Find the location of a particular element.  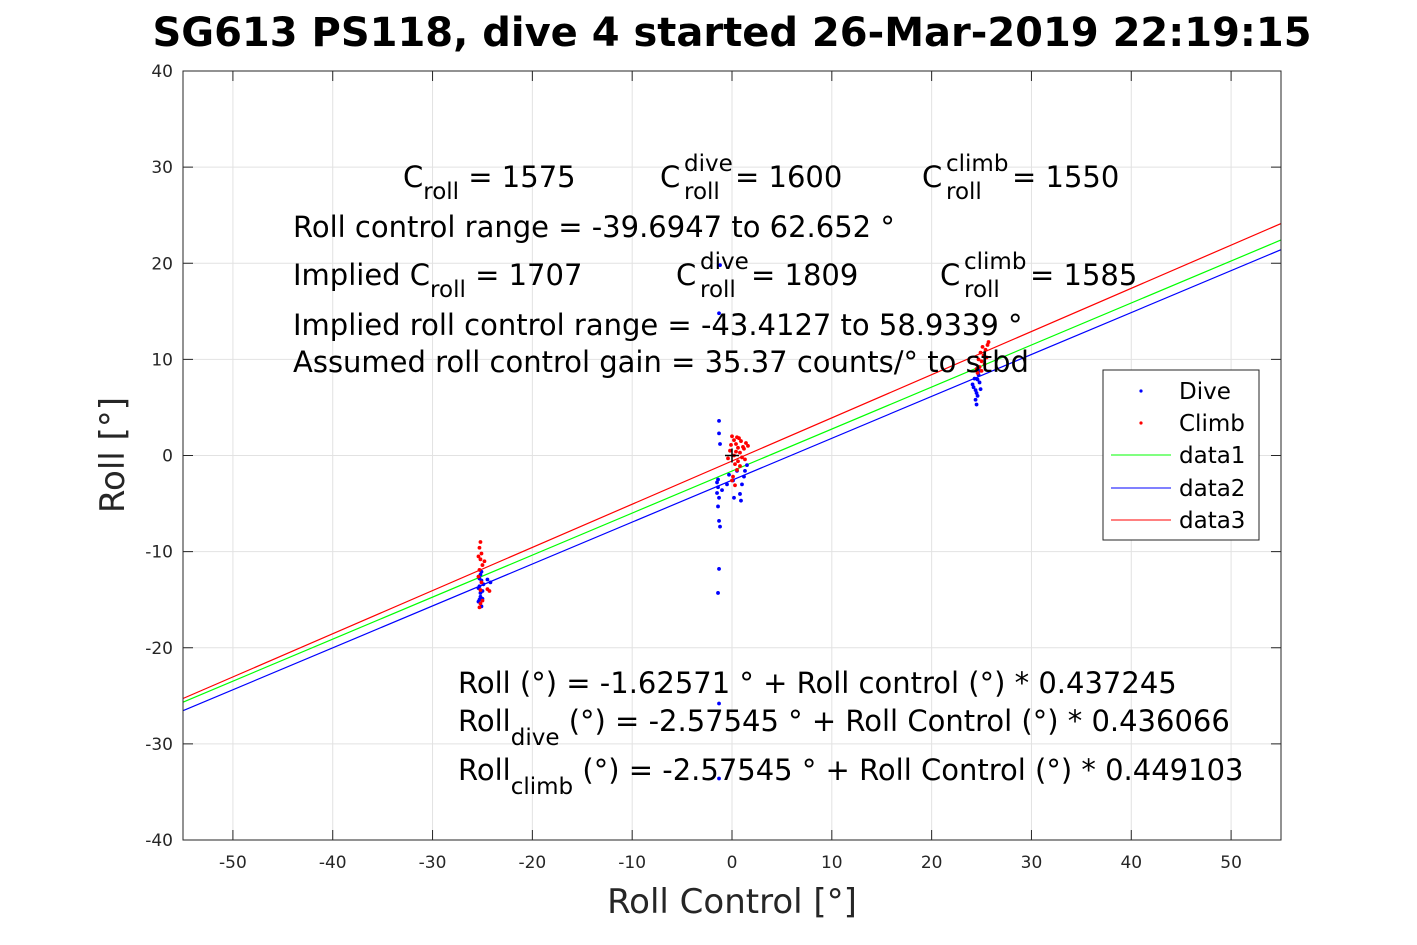

y-tick-label: -40 is located at coordinates (159, 841).